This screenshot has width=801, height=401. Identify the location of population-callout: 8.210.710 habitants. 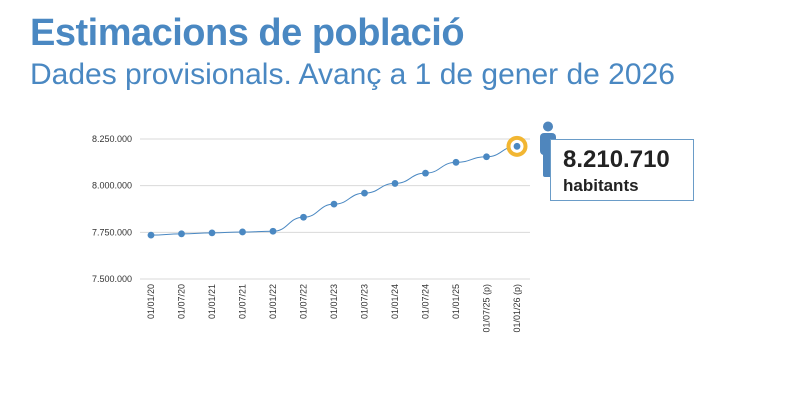
(622, 170).